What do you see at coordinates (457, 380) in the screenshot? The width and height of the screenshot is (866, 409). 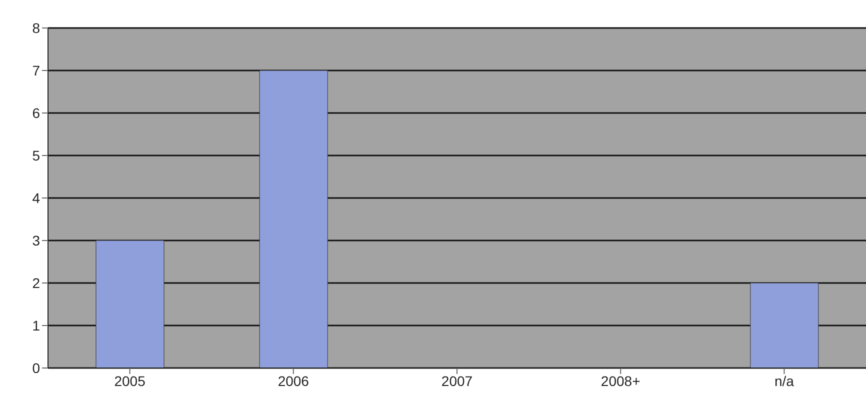 I see `x-tick-label: 2007` at bounding box center [457, 380].